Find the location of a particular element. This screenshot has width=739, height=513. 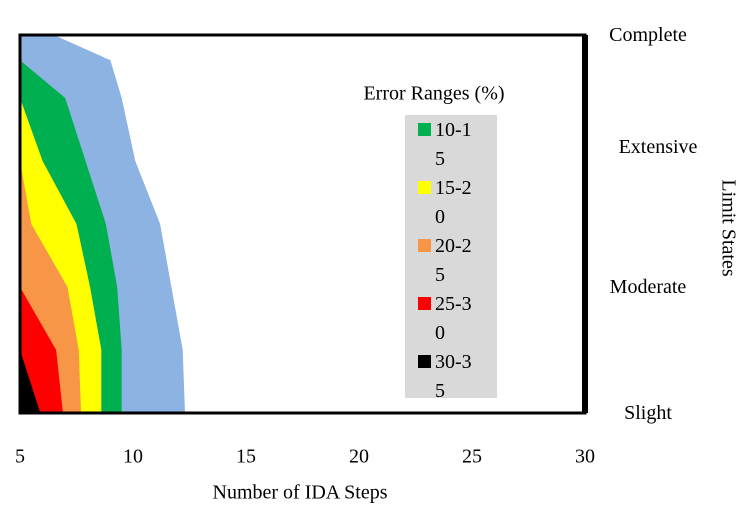

y-category-label: Slight is located at coordinates (648, 413).